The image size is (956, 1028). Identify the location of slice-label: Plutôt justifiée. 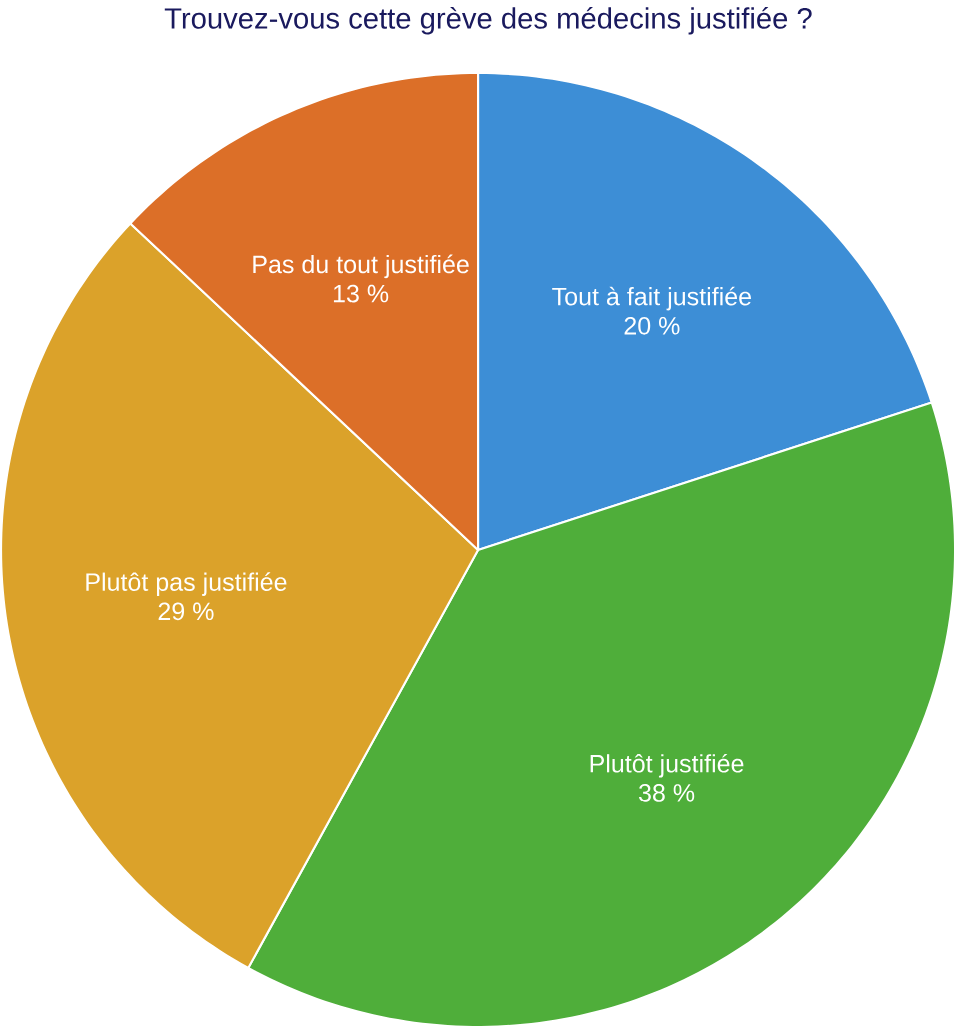
(667, 765).